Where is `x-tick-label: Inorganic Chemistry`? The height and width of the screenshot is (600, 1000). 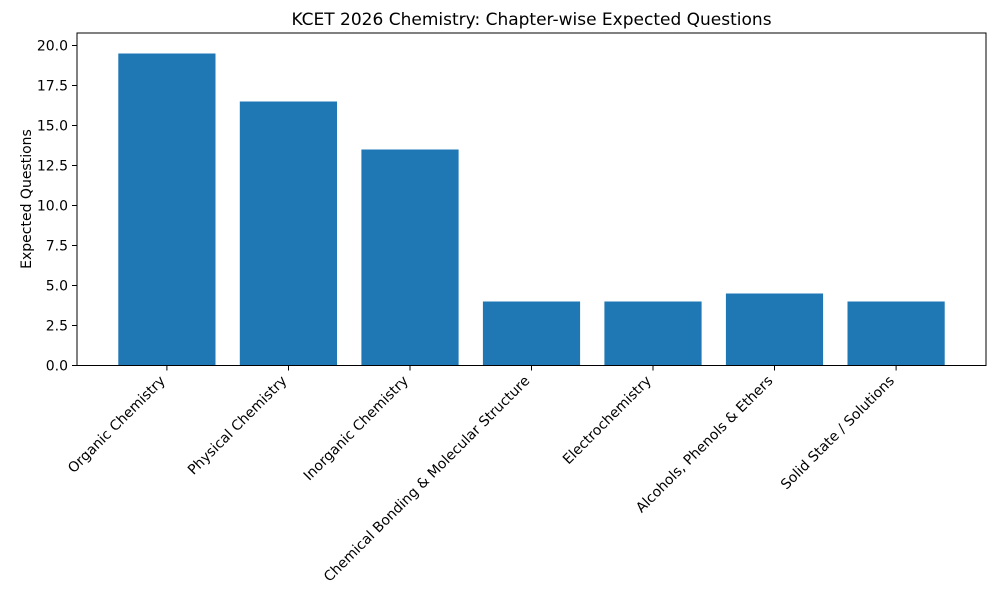
x-tick-label: Inorganic Chemistry is located at coordinates (356, 428).